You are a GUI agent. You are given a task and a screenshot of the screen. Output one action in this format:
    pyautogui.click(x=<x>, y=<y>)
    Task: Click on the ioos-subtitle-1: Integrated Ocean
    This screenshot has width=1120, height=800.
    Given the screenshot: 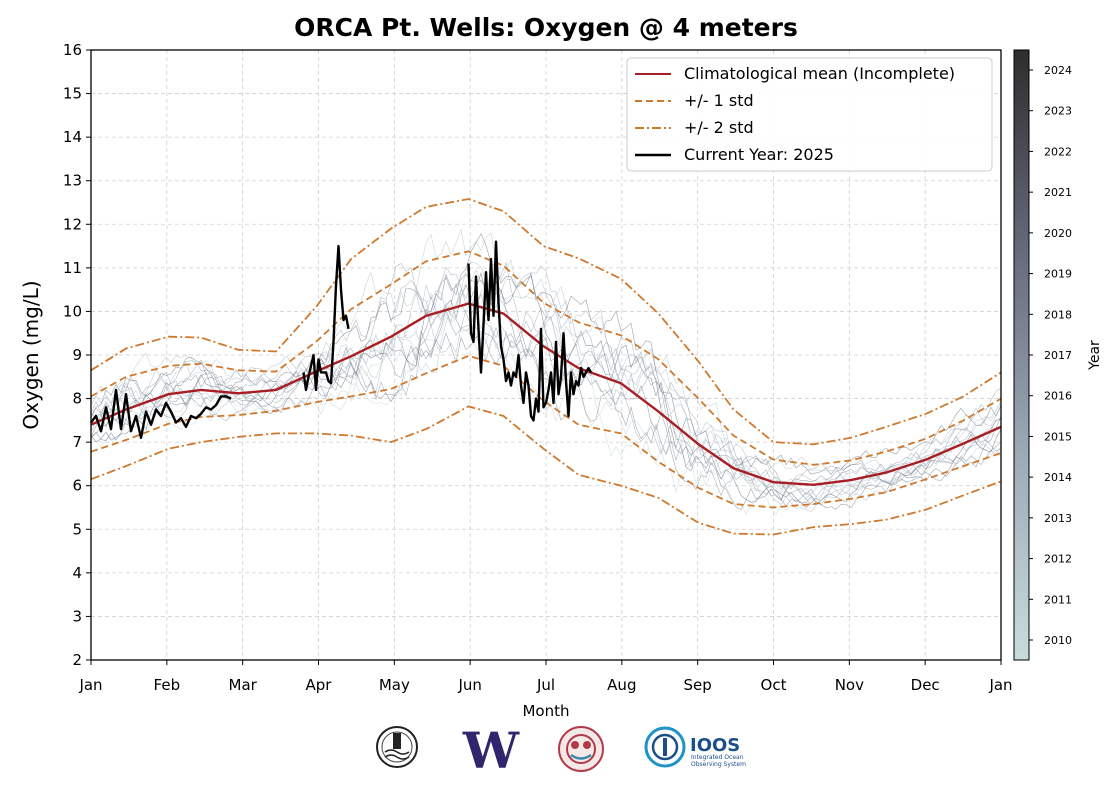 What is the action you would take?
    pyautogui.click(x=717, y=757)
    